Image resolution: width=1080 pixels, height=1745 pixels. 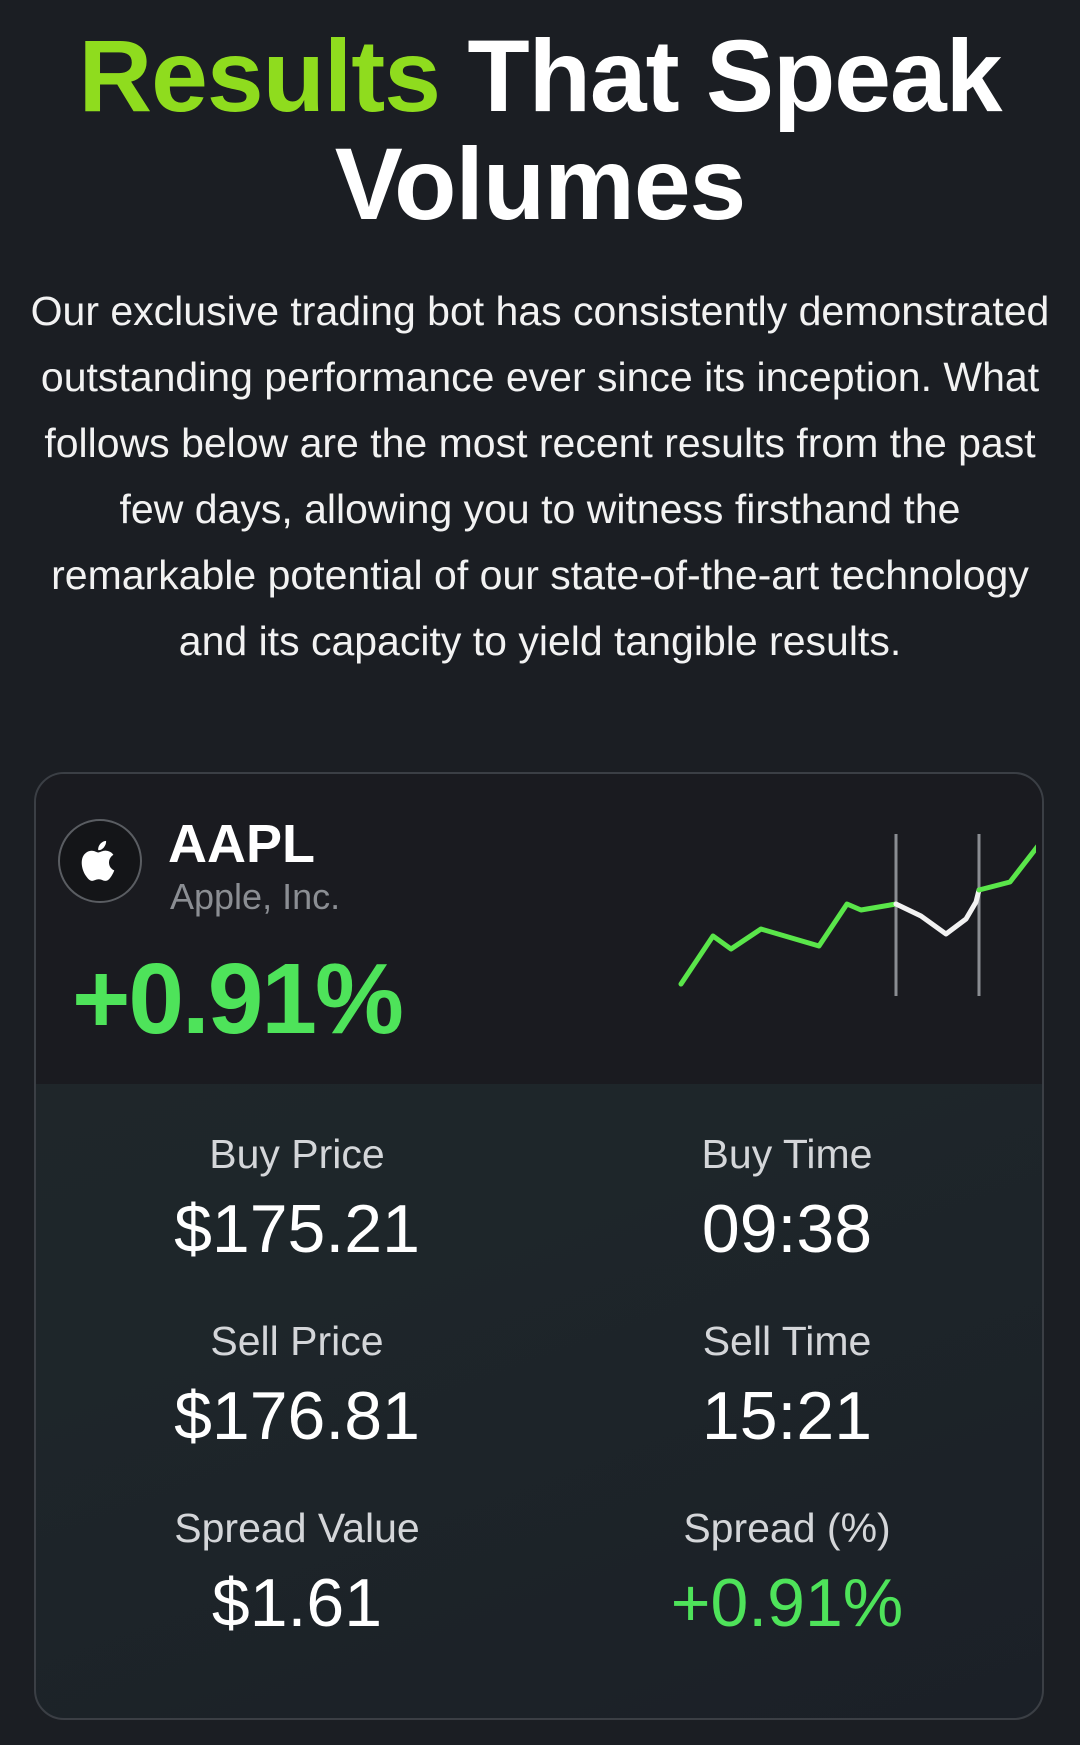 I want to click on stat-spread-value: Spread Value $1.61, so click(x=297, y=1573).